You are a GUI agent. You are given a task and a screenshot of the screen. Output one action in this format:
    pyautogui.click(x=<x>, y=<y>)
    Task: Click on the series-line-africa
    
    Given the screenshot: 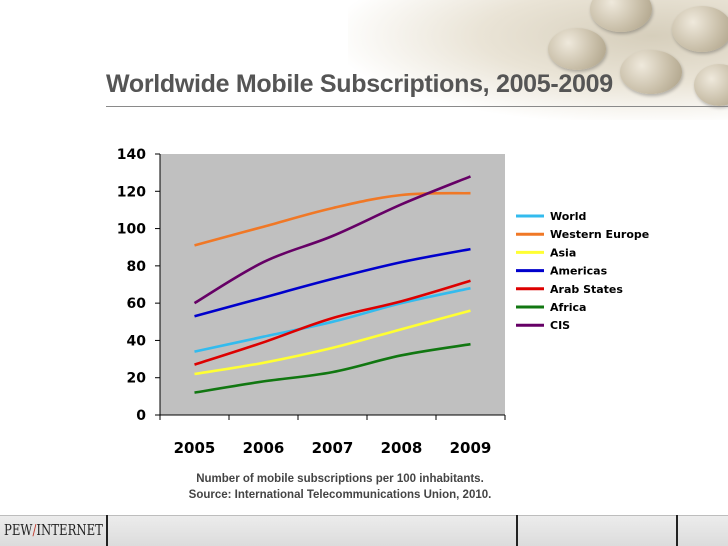 What is the action you would take?
    pyautogui.click(x=332, y=368)
    